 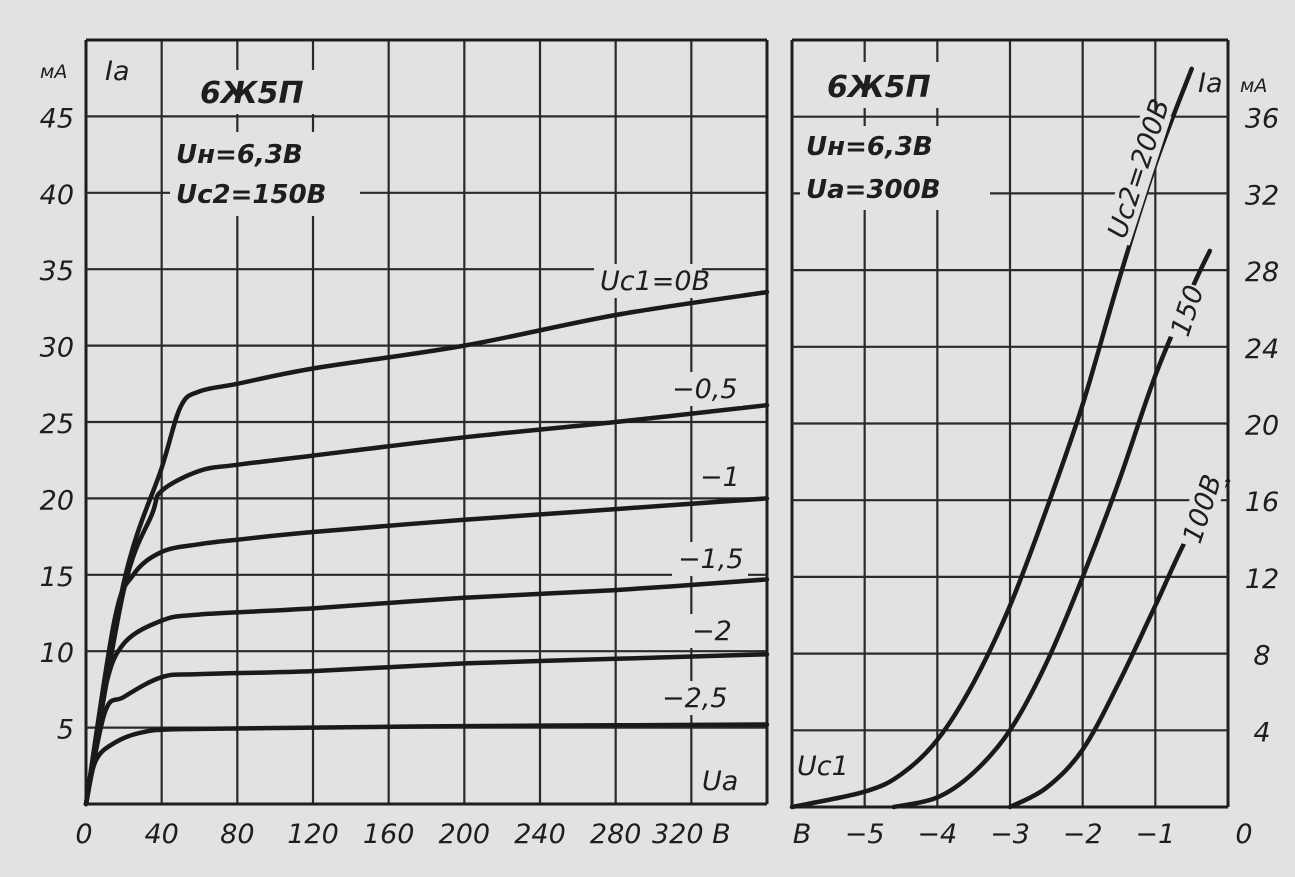 What do you see at coordinates (1261, 656) in the screenshot?
I see `right-y-tick-label: 8` at bounding box center [1261, 656].